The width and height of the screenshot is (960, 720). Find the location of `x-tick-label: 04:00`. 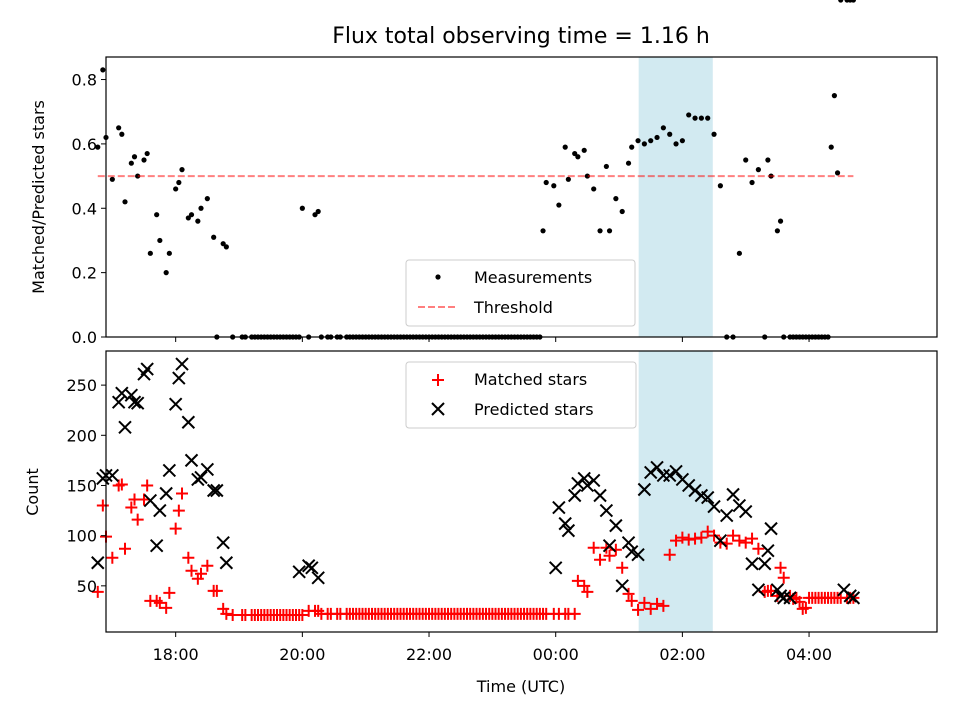

x-tick-label: 04:00 is located at coordinates (809, 654).